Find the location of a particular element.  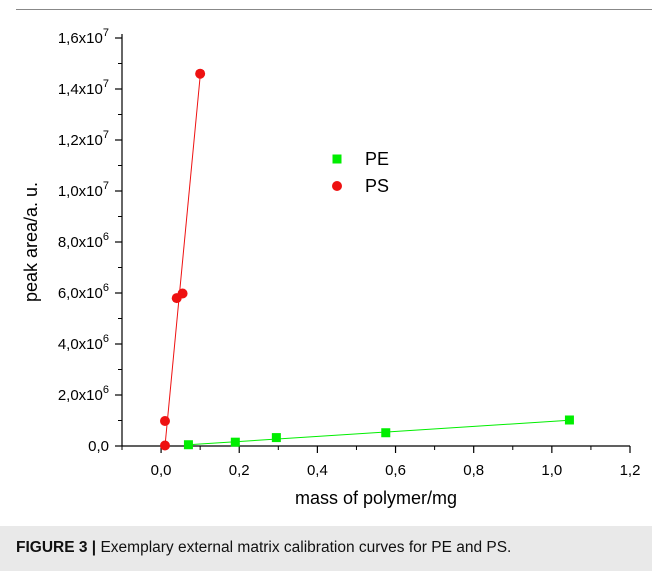

x-tick-label: 0,2 is located at coordinates (239, 470).